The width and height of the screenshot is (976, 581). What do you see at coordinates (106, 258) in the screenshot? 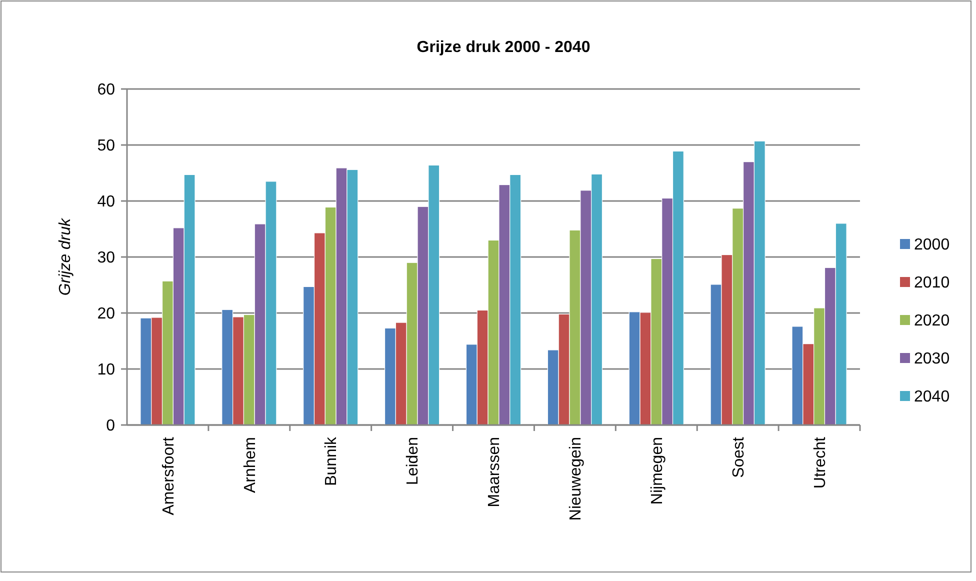
I see `y-tick-label: 30` at bounding box center [106, 258].